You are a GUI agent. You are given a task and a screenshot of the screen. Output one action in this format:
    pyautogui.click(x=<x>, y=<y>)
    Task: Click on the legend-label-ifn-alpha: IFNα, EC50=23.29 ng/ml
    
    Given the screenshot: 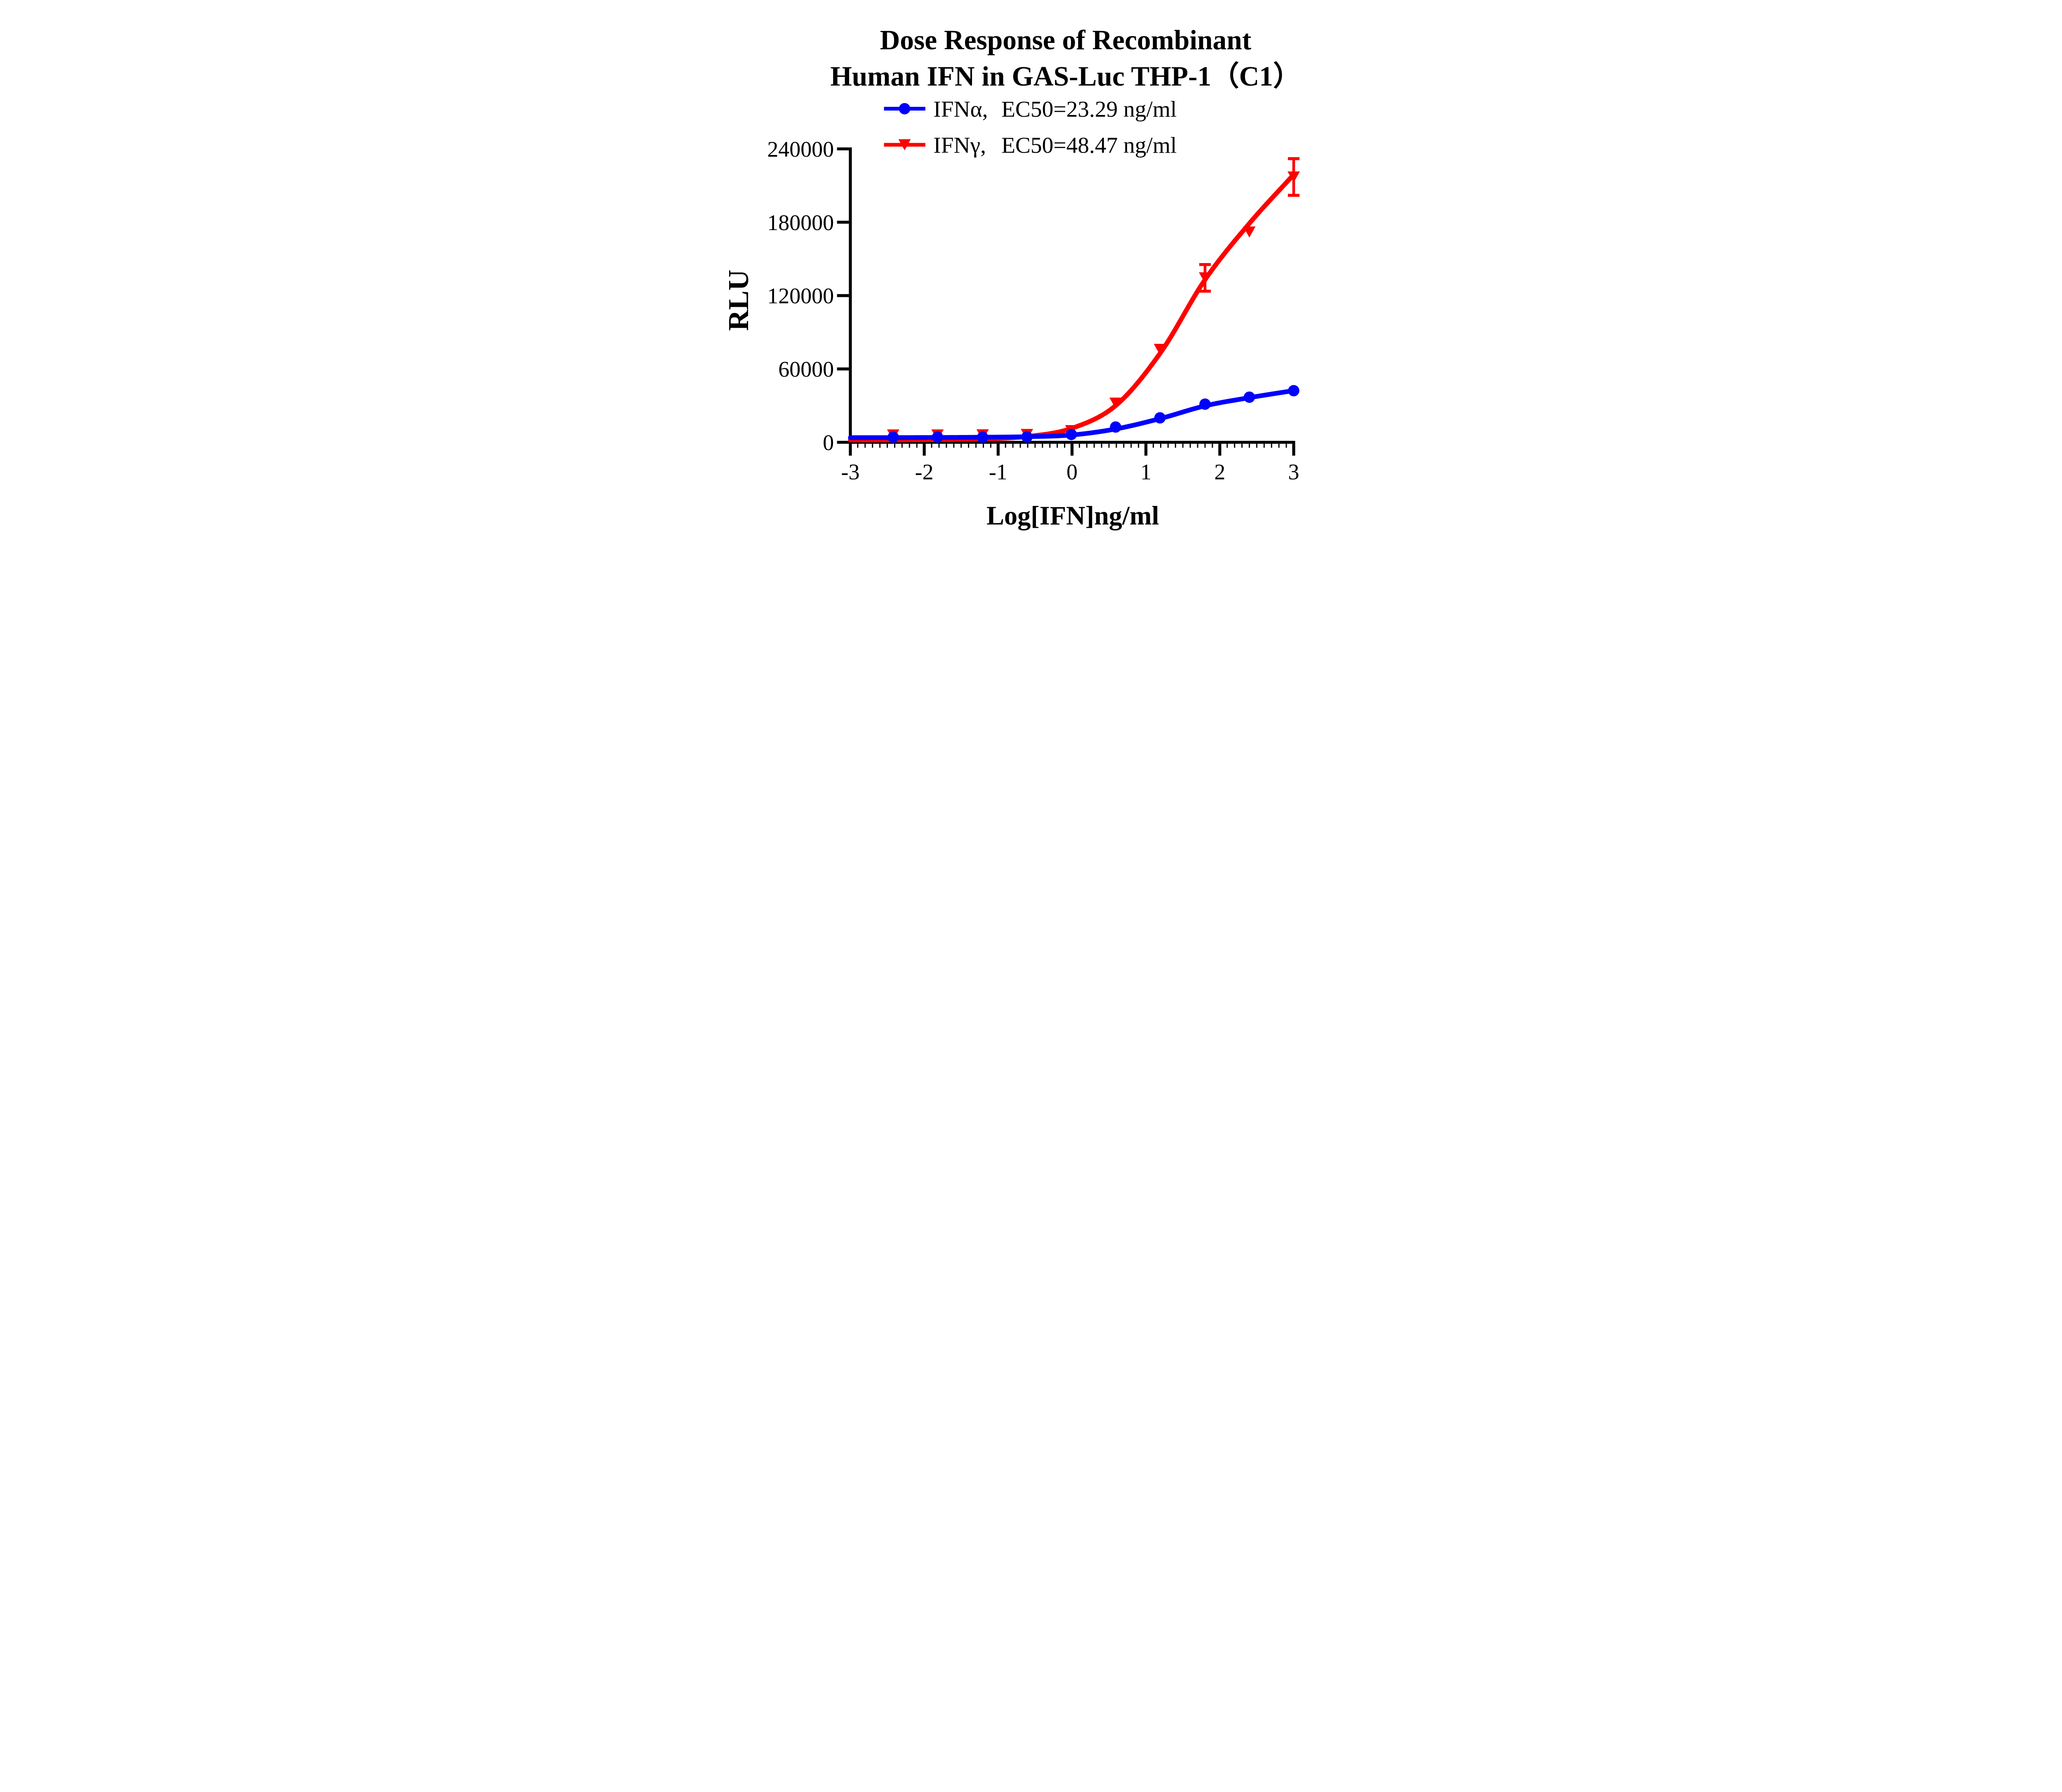 What is the action you would take?
    pyautogui.click(x=1055, y=109)
    